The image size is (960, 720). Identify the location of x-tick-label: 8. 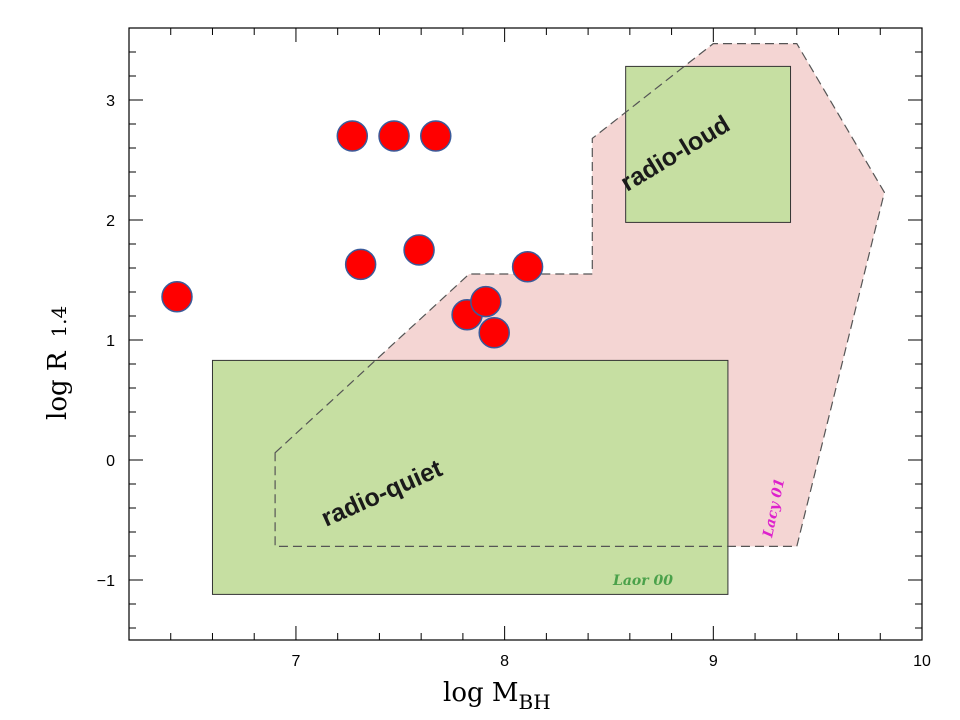
(504, 661).